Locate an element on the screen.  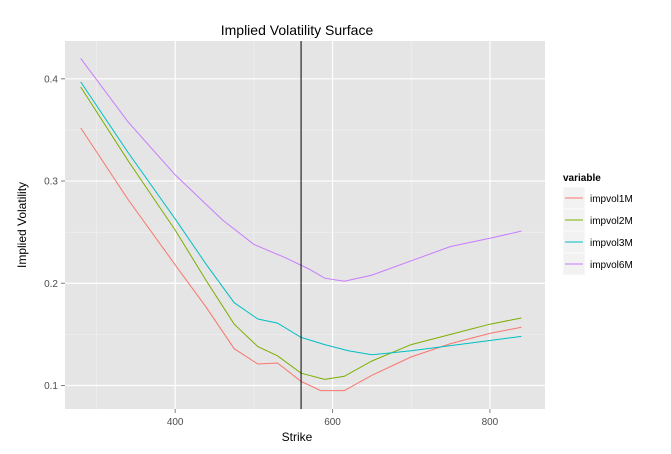
y-axis-ticks: 0.1 0.2 0.3 0.4 is located at coordinates (54, 233).